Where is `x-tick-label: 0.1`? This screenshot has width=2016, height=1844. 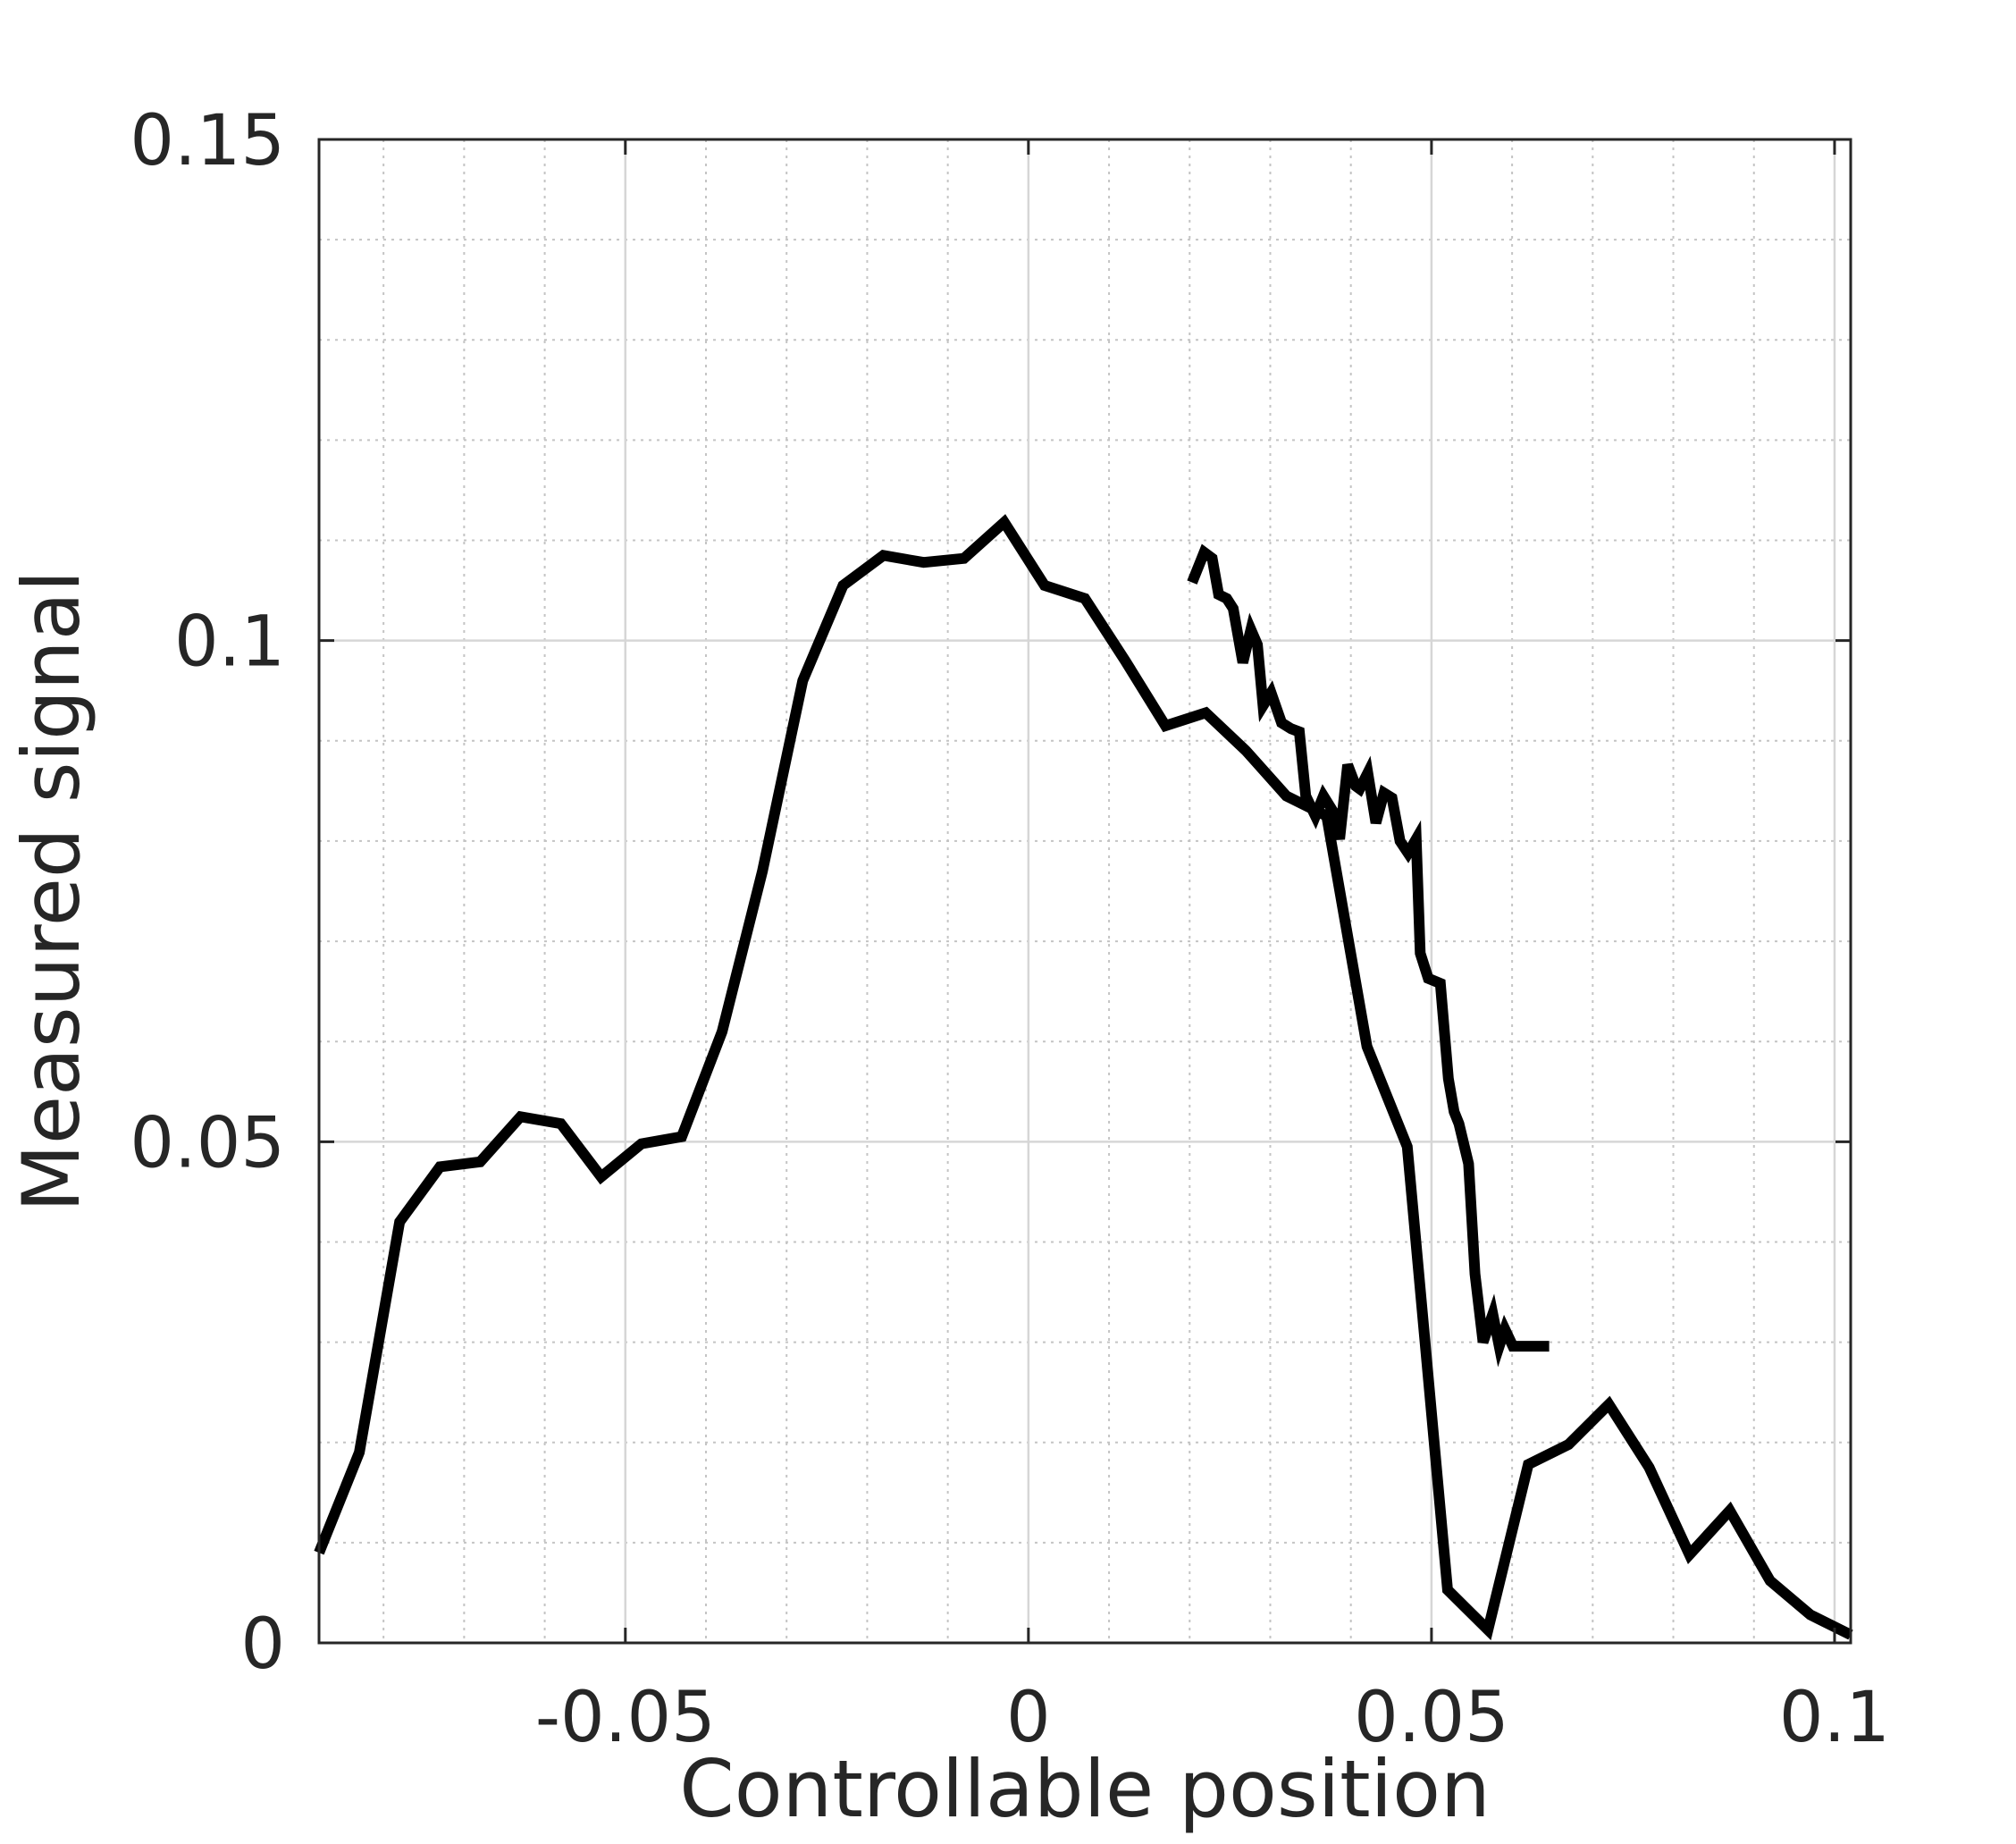
x-tick-label: 0.1 is located at coordinates (1834, 1718).